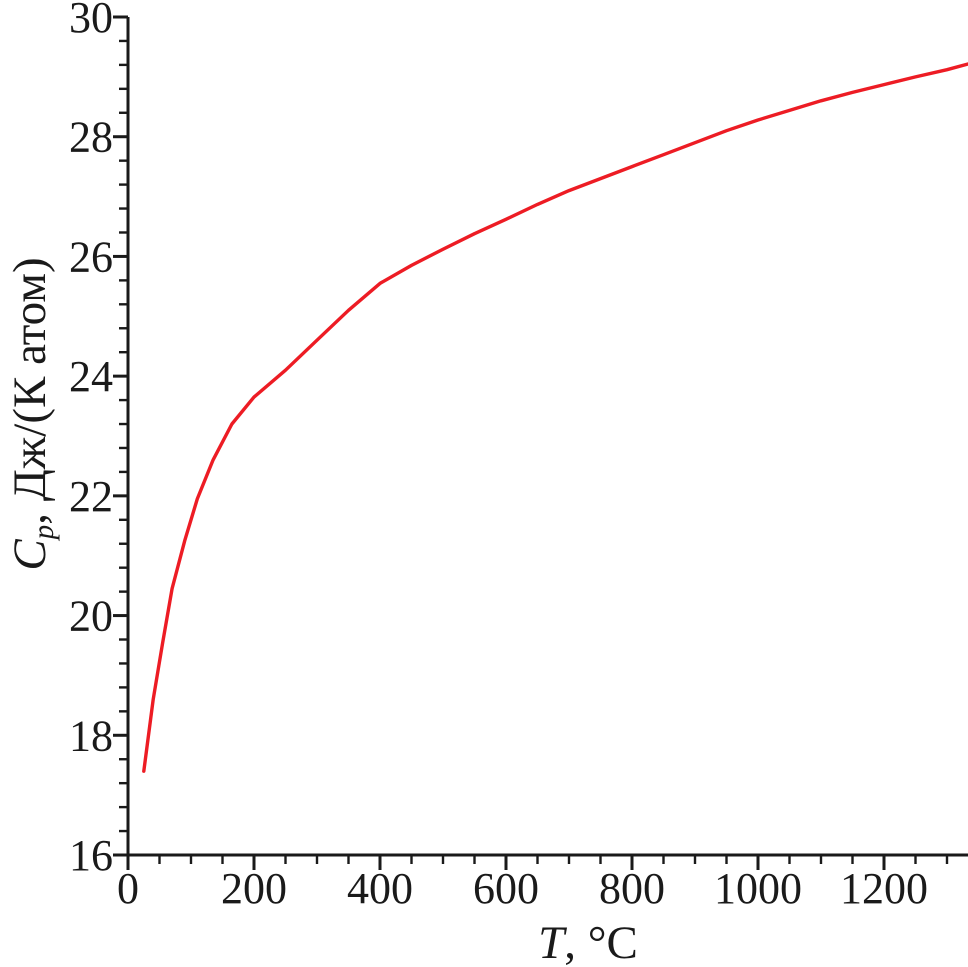 Image resolution: width=968 pixels, height=967 pixels. What do you see at coordinates (758, 888) in the screenshot?
I see `x-tick-label: 1000` at bounding box center [758, 888].